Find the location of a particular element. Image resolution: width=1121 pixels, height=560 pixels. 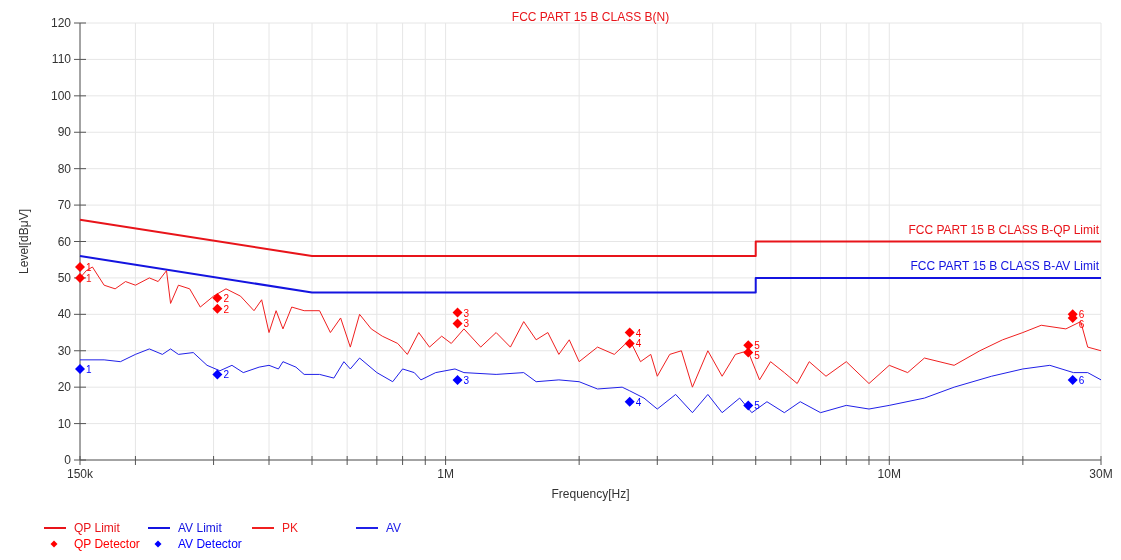

annotation: FCC PART 15 B CLASS B-AV Limit is located at coordinates (1005, 265).